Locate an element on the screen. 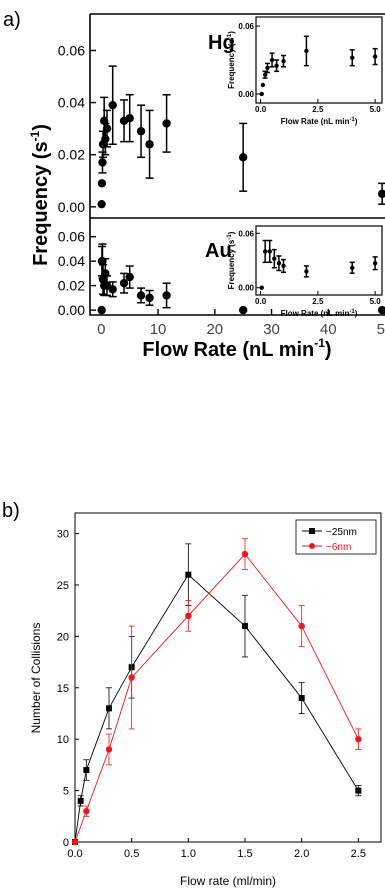 This screenshot has height=893, width=385. x-tick-label: 40 is located at coordinates (328, 329).